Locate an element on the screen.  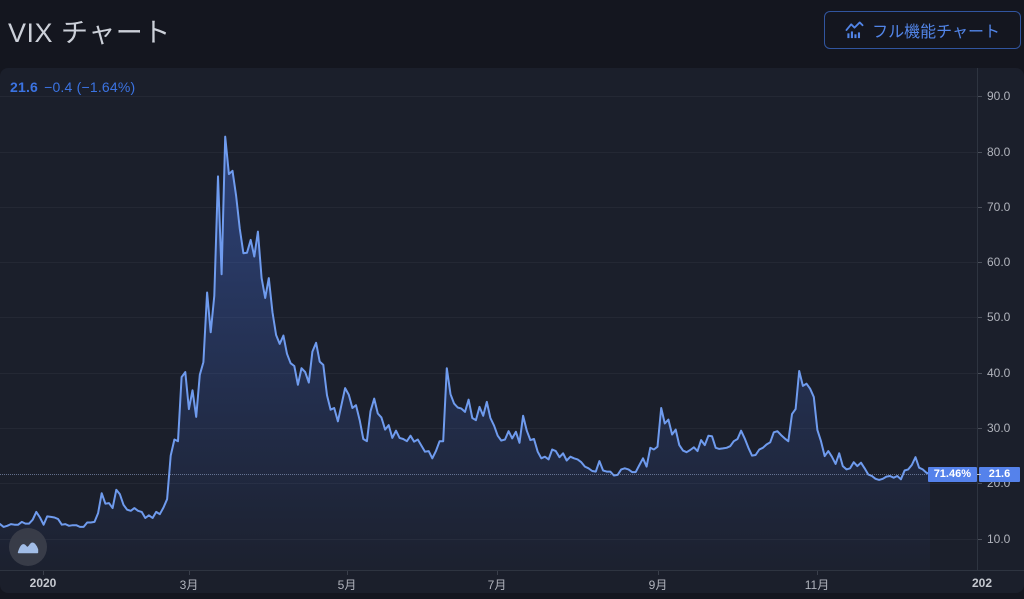
time-tick-label: 9月 is located at coordinates (658, 585).